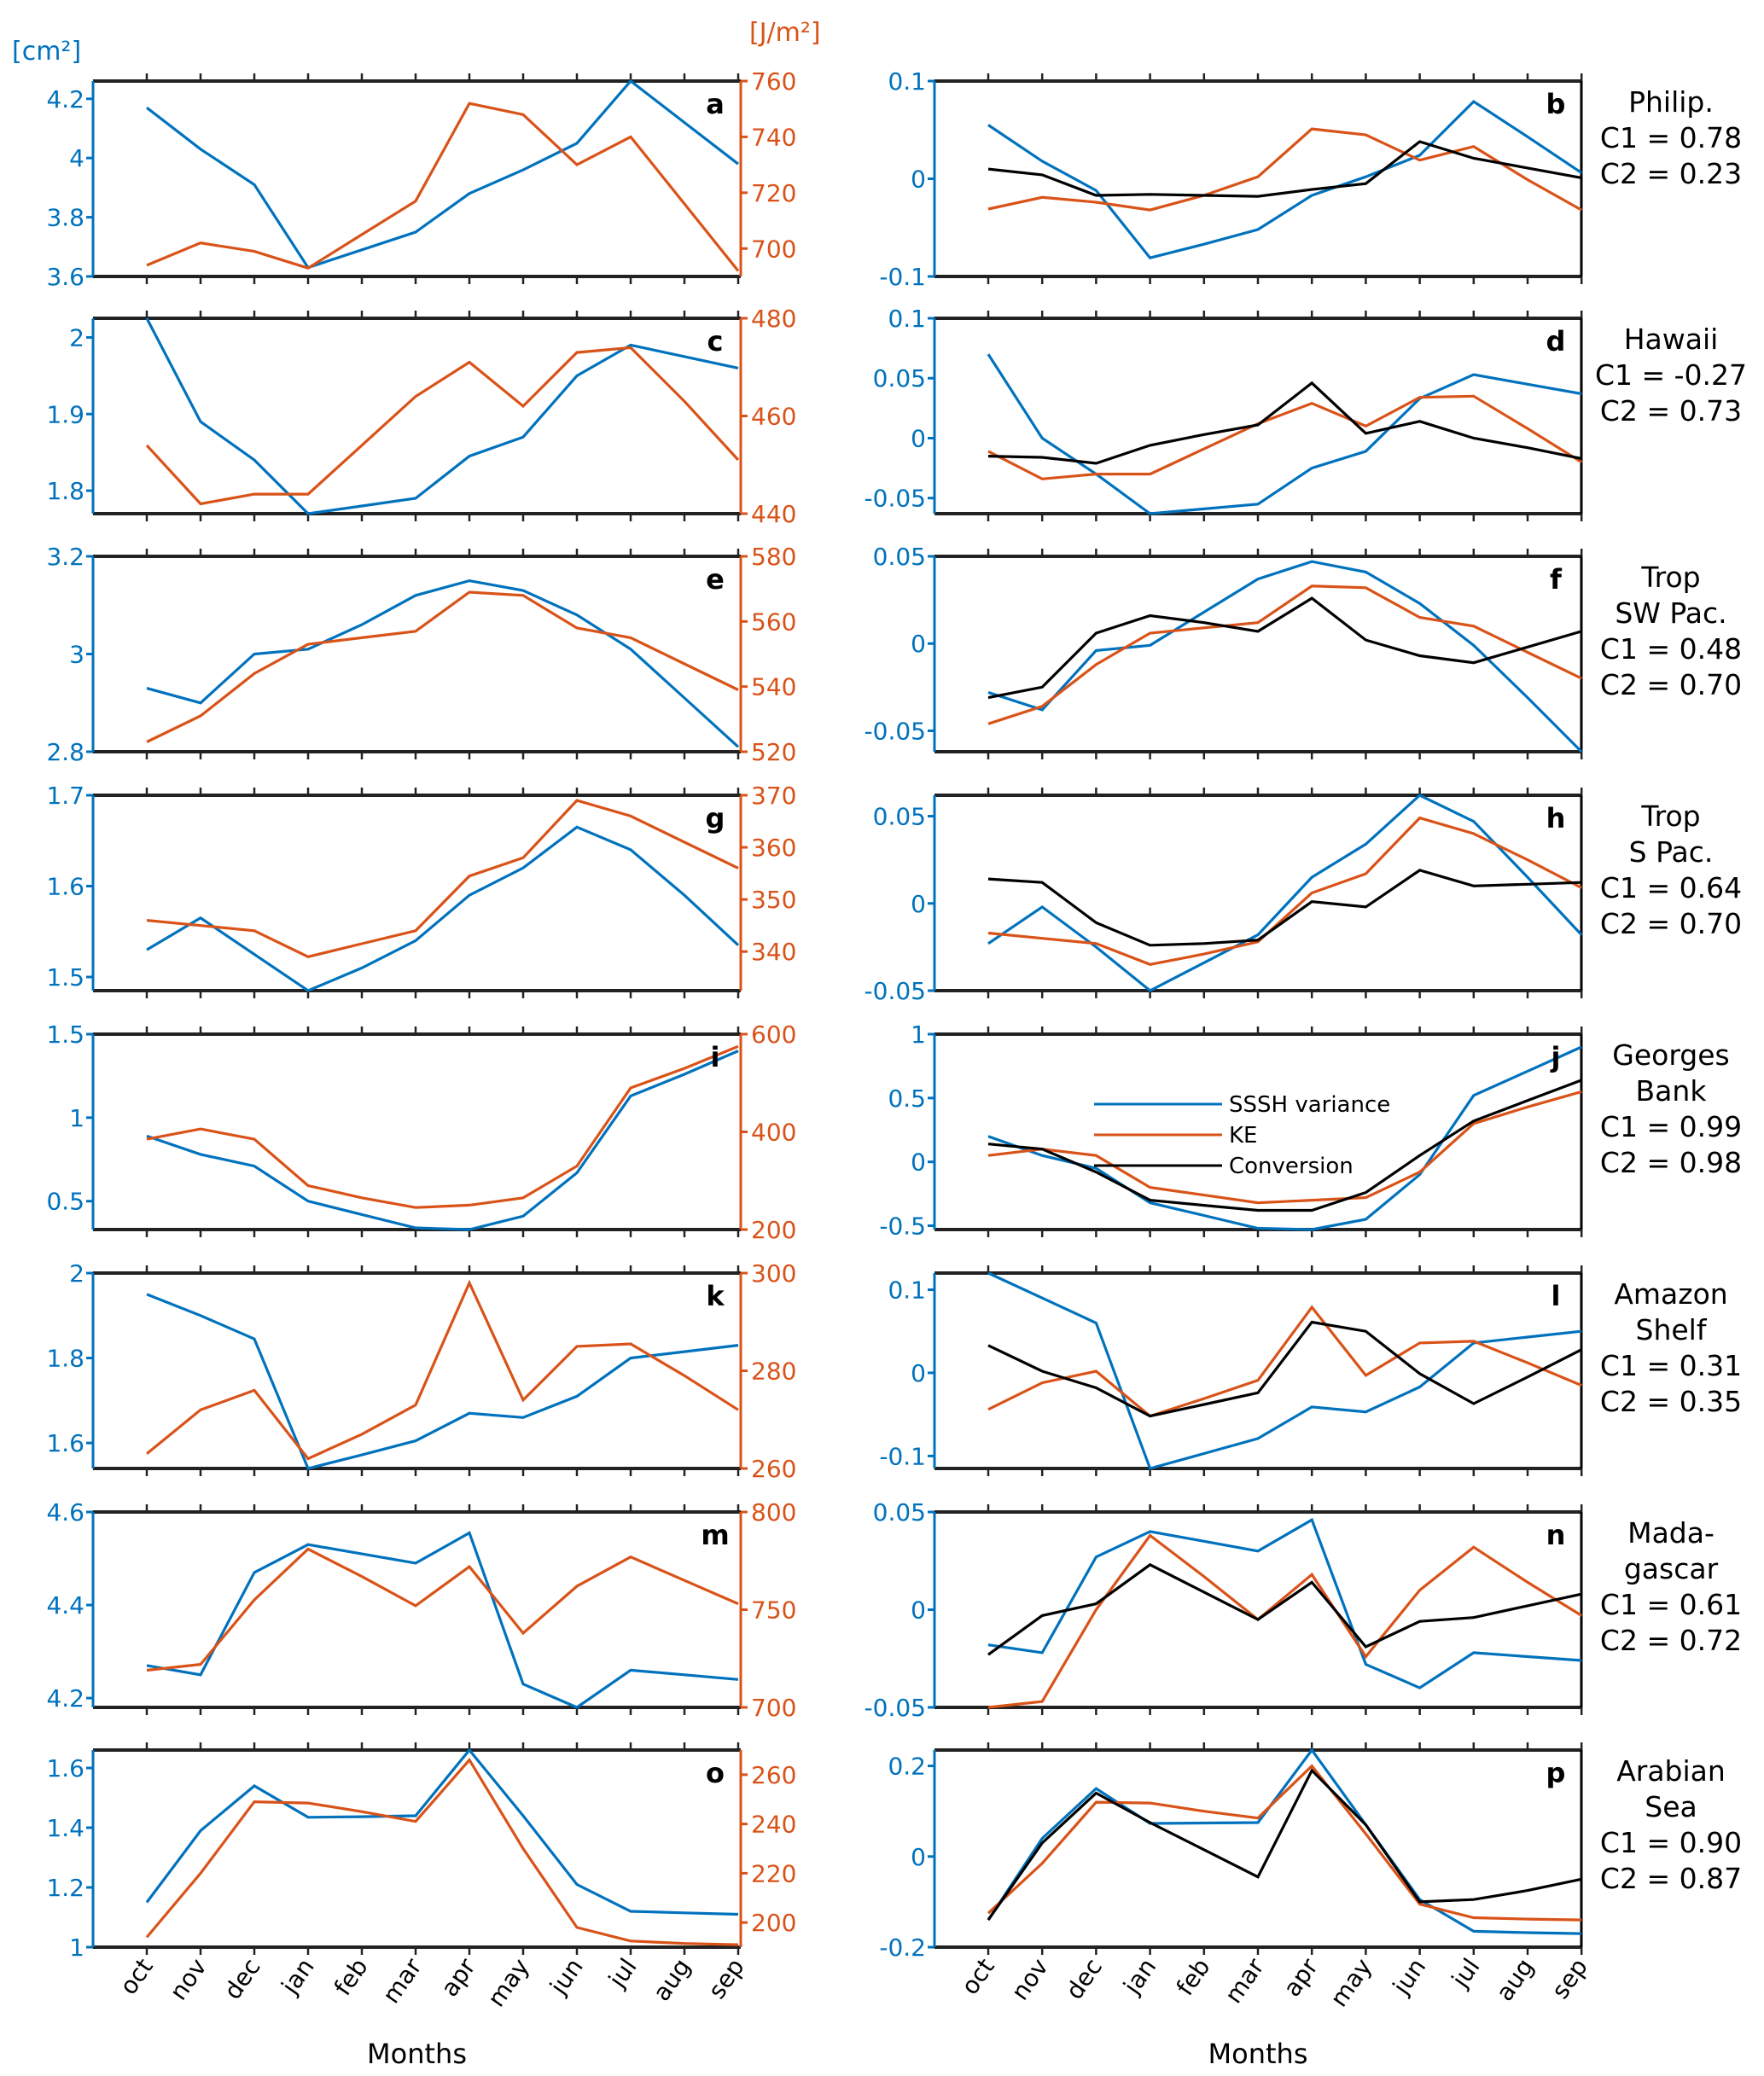  I want to click on month-label: apr, so click(1301, 1977).